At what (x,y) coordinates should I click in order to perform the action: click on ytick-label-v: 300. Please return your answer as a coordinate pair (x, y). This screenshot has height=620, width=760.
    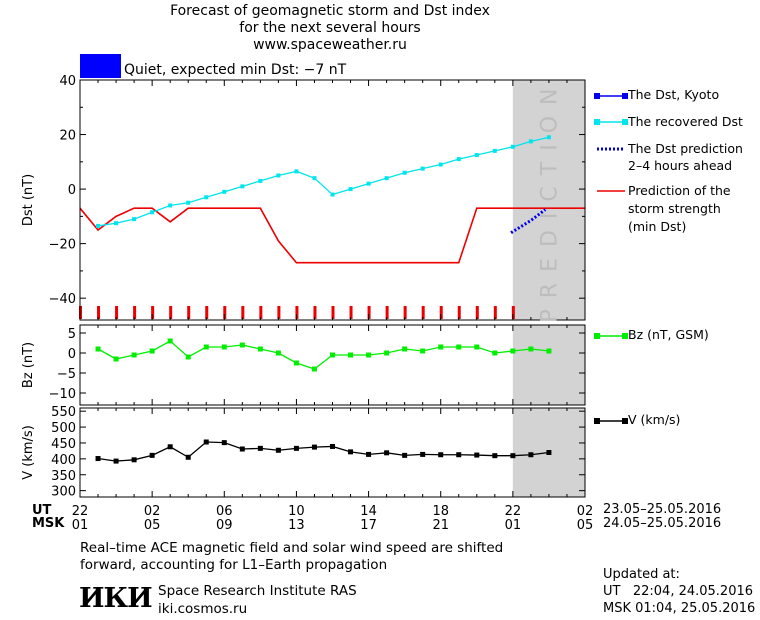
    Looking at the image, I should click on (63, 492).